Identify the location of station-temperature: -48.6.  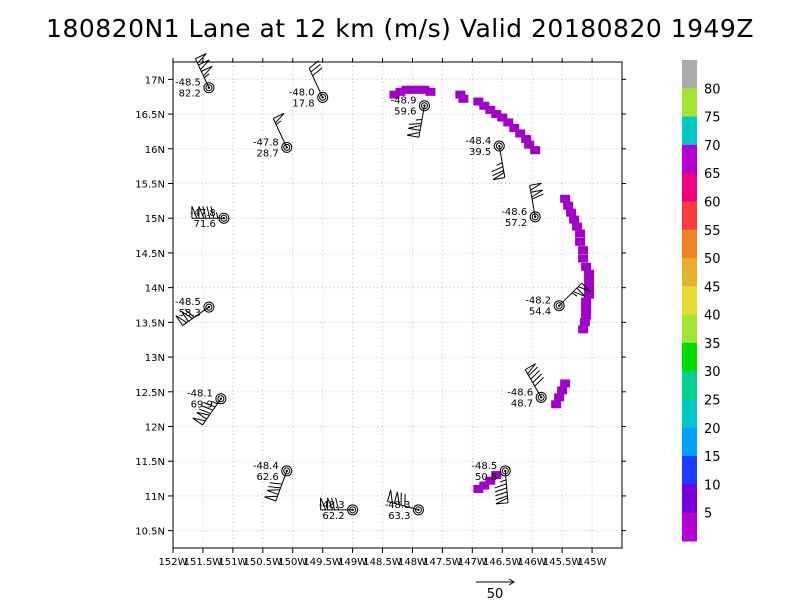
(520, 392).